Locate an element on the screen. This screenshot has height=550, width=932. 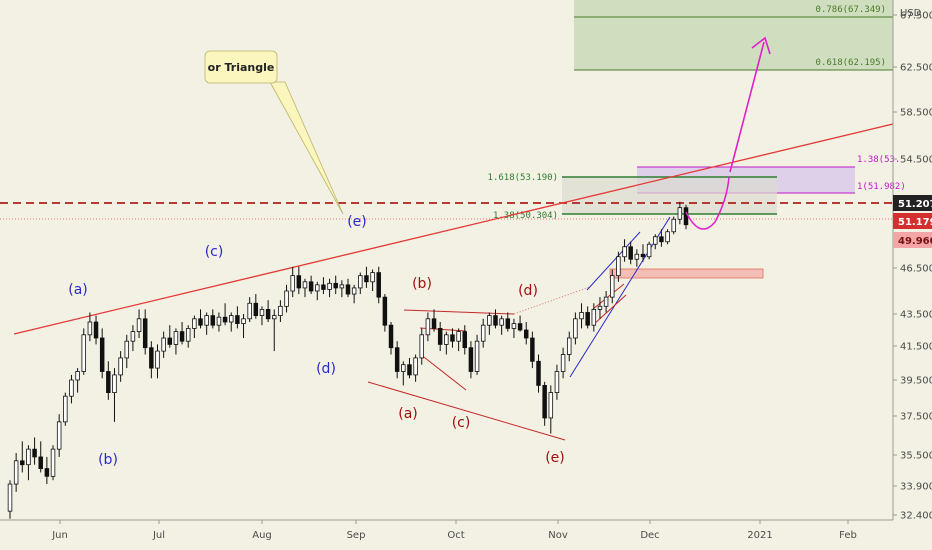
price-badge-label: 51.179 is located at coordinates (915, 222).